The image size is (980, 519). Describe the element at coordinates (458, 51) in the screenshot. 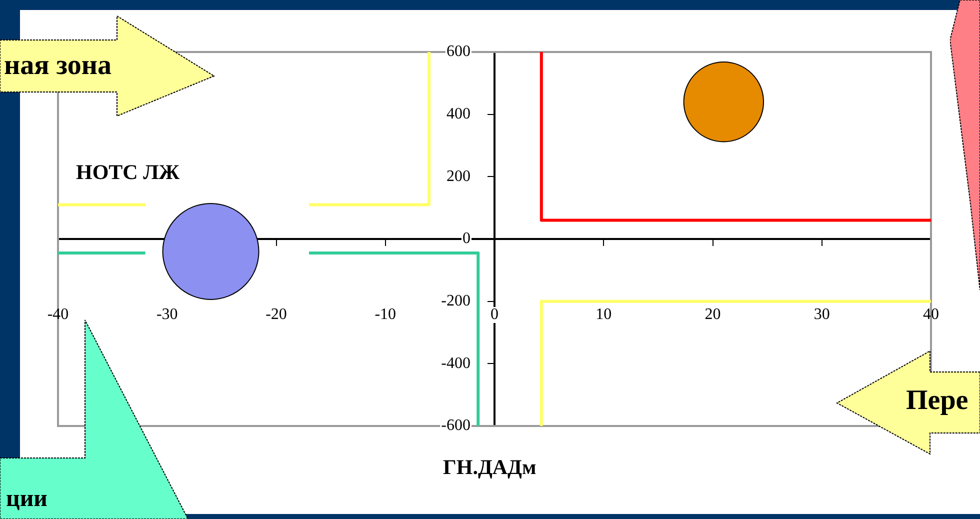

I see `y-tick-label: 600` at that location.